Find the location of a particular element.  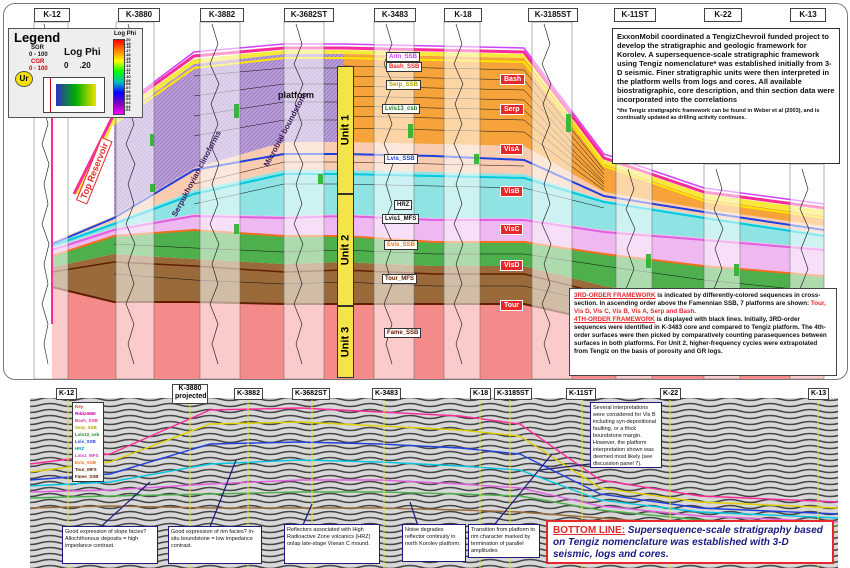

seismic-well-label: K-3880 projected is located at coordinates (190, 394).